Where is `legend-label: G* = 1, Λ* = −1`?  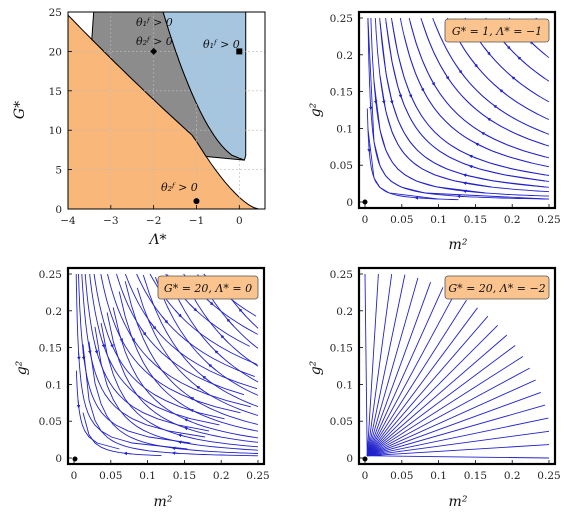
legend-label: G* = 1, Λ* = −1 is located at coordinates (497, 31).